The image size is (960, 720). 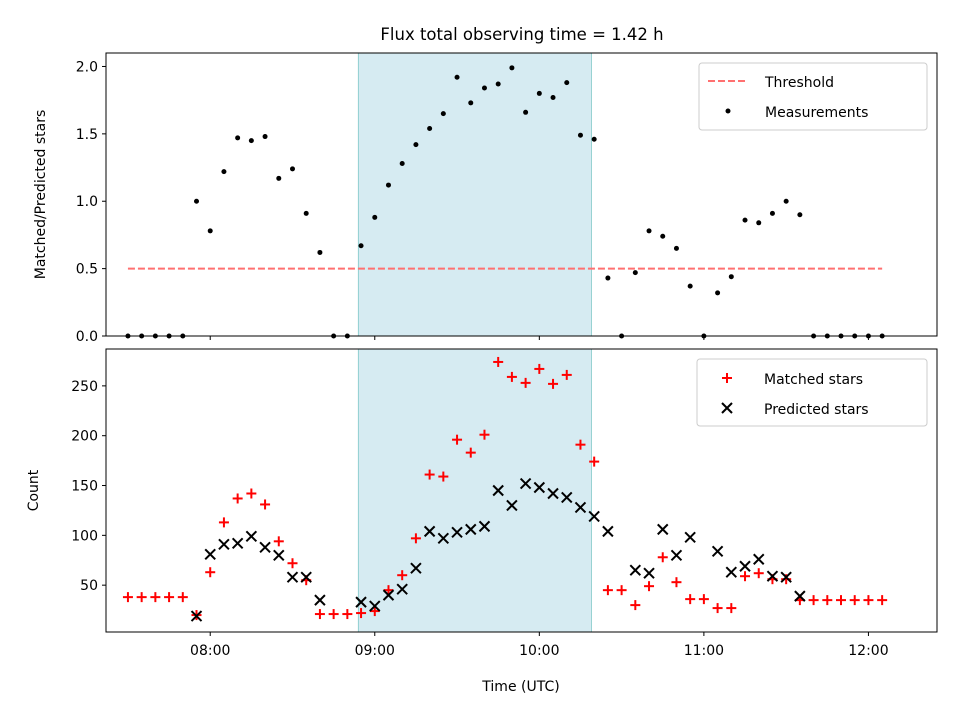 I want to click on matched-stars-legend-label: Matched stars, so click(x=813, y=380).